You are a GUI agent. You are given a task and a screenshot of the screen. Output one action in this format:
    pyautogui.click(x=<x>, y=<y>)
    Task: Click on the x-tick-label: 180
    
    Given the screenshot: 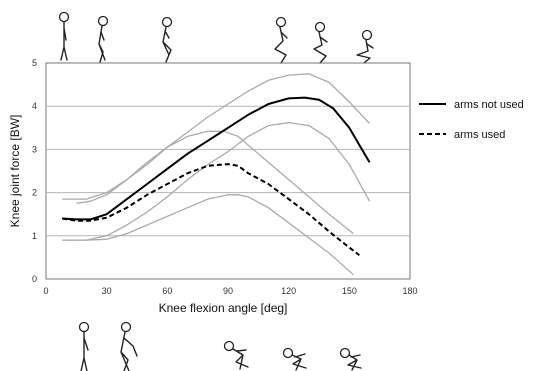 What is the action you would take?
    pyautogui.click(x=409, y=291)
    